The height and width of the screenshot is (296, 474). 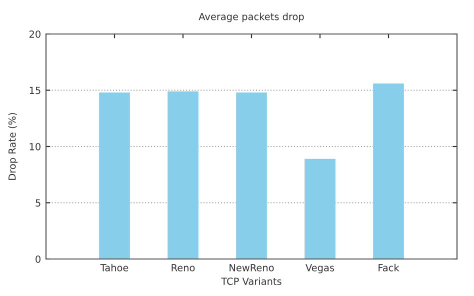 I want to click on chart-title: Average packets drop, so click(x=251, y=17).